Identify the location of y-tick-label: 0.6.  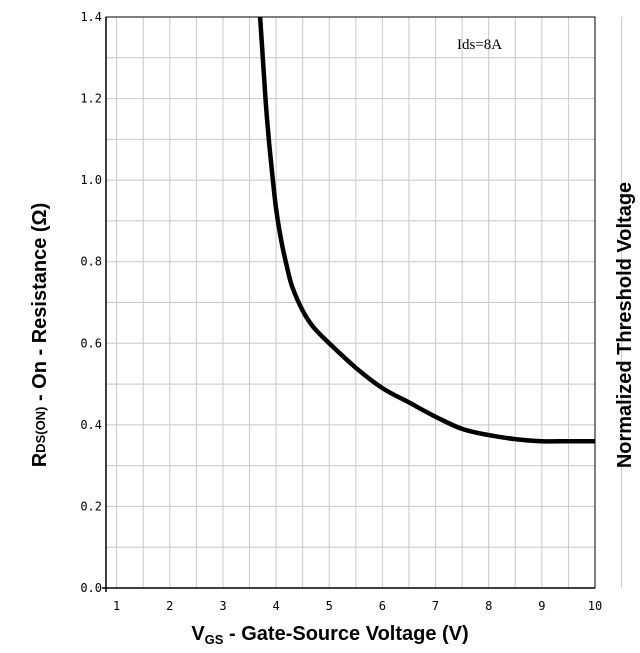
(91, 343).